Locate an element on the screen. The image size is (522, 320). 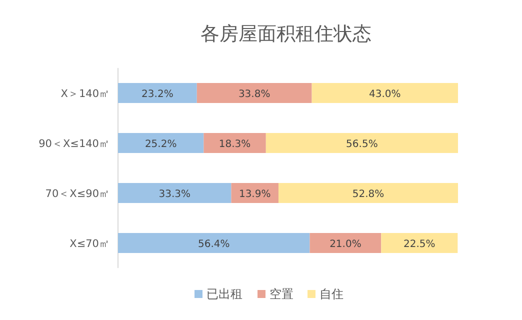
legend-label: 已出租 is located at coordinates (224, 294).